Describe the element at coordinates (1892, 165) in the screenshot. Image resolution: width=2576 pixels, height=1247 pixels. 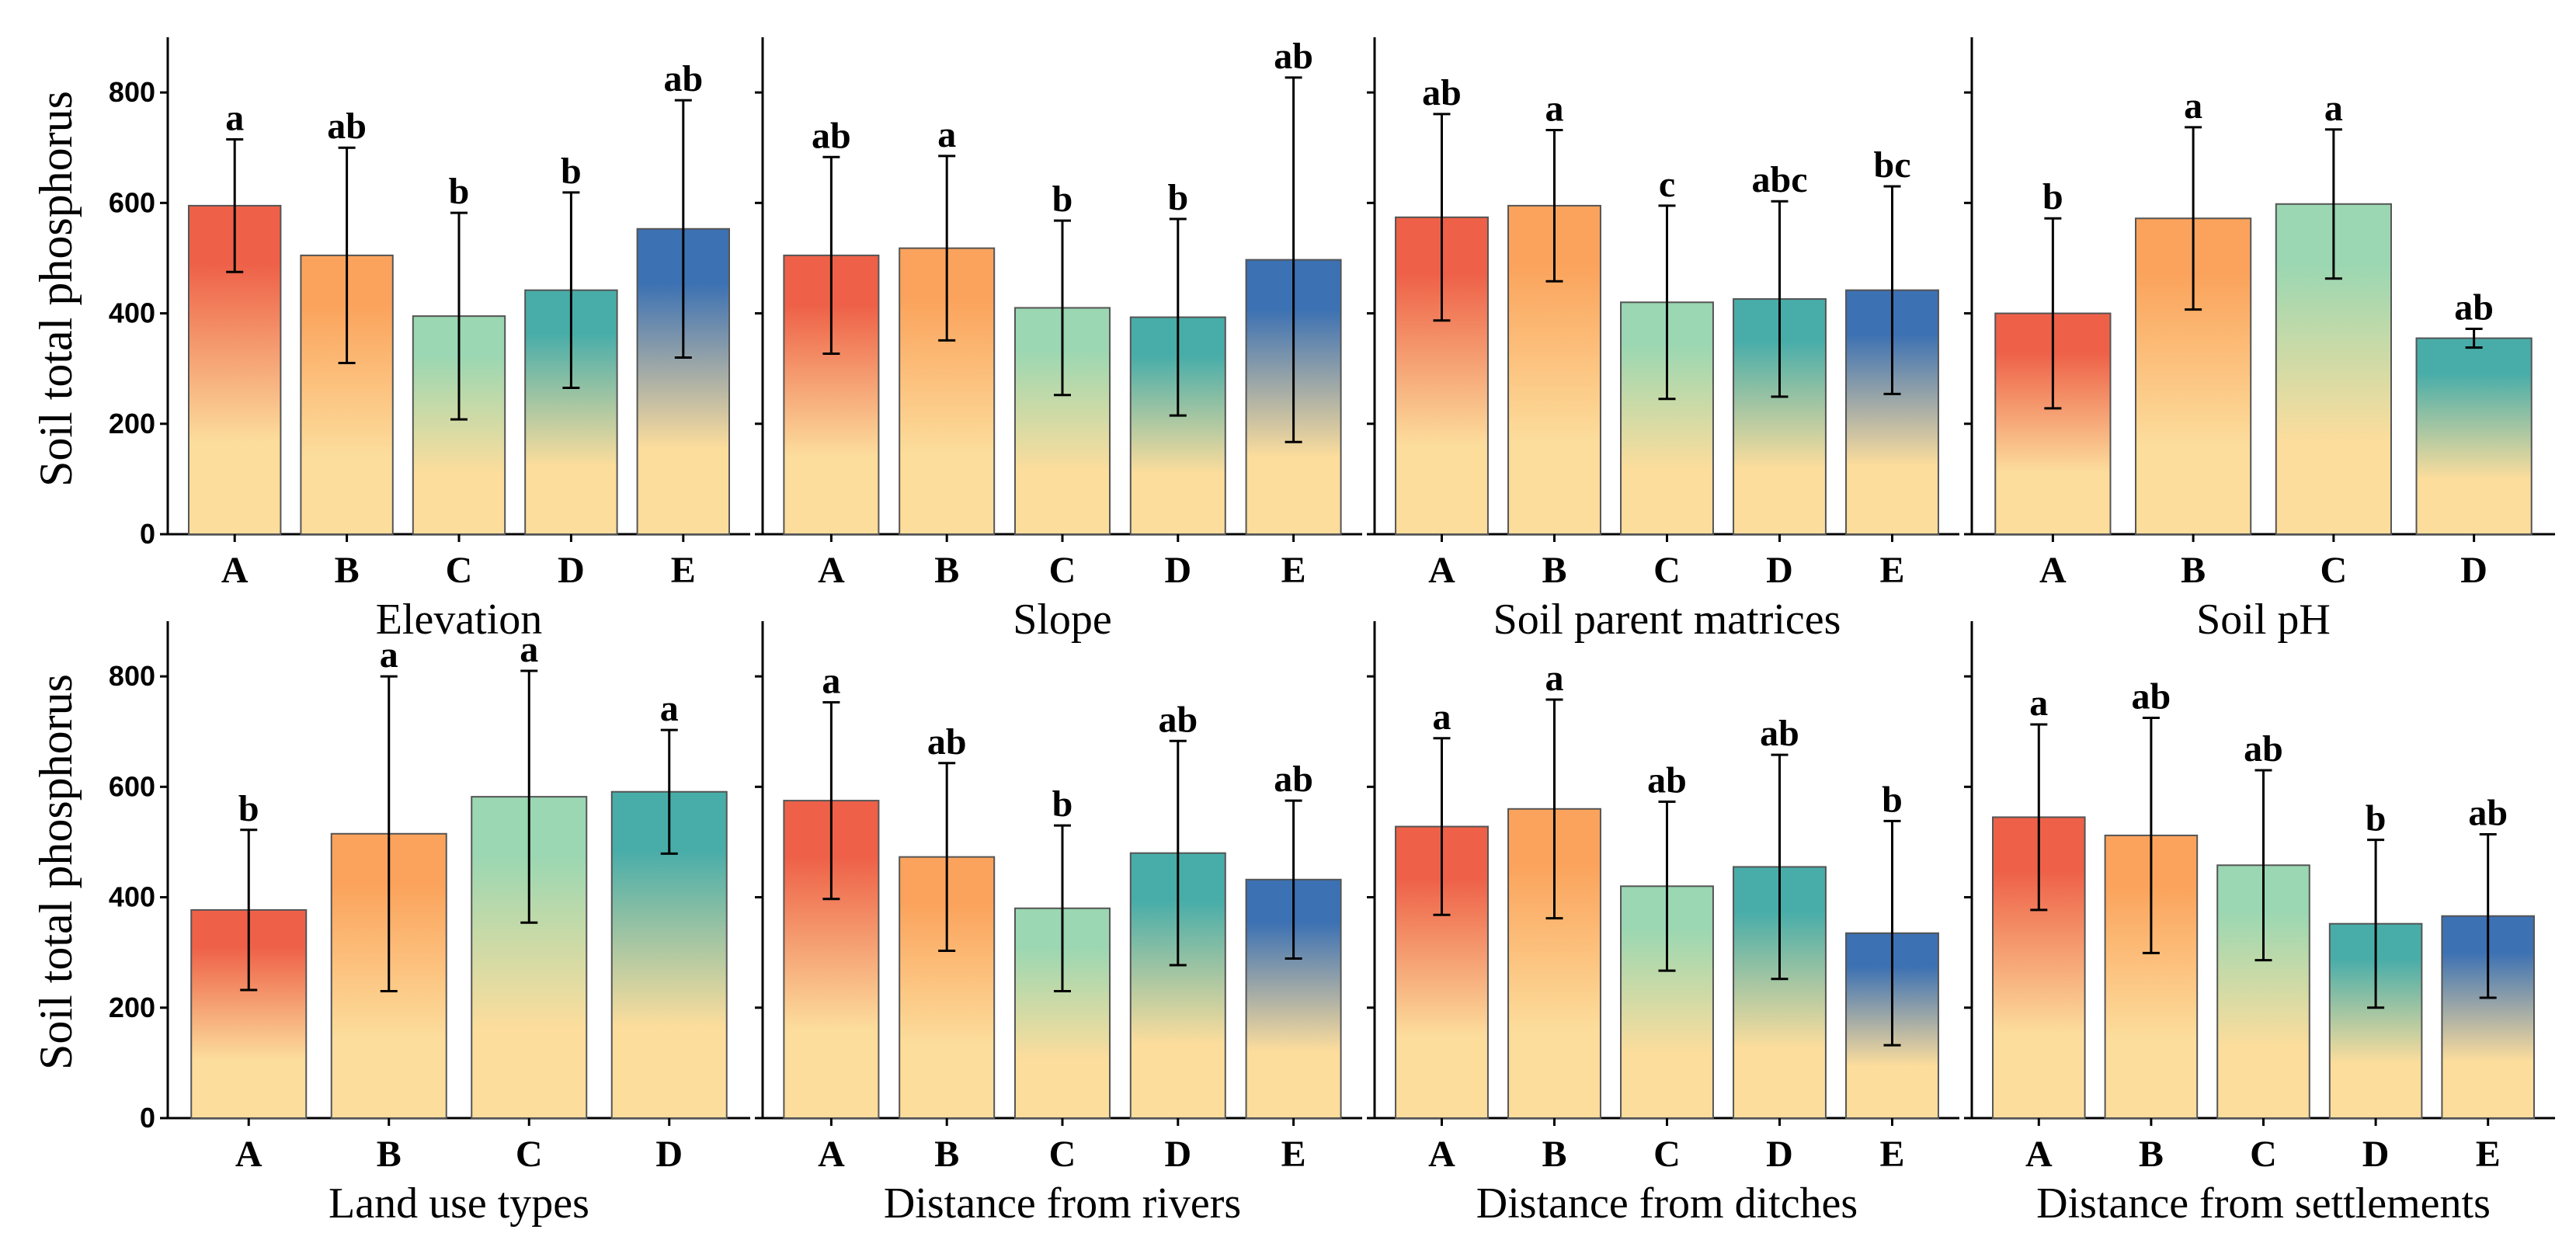
I see `significance-letter: bc` at that location.